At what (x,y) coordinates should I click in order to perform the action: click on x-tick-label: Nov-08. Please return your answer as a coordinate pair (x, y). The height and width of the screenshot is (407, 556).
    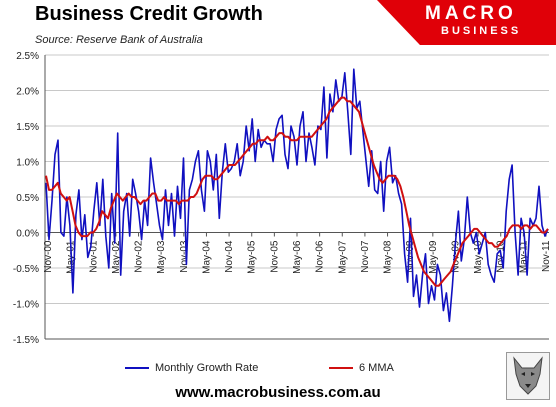
    Looking at the image, I should click on (410, 256).